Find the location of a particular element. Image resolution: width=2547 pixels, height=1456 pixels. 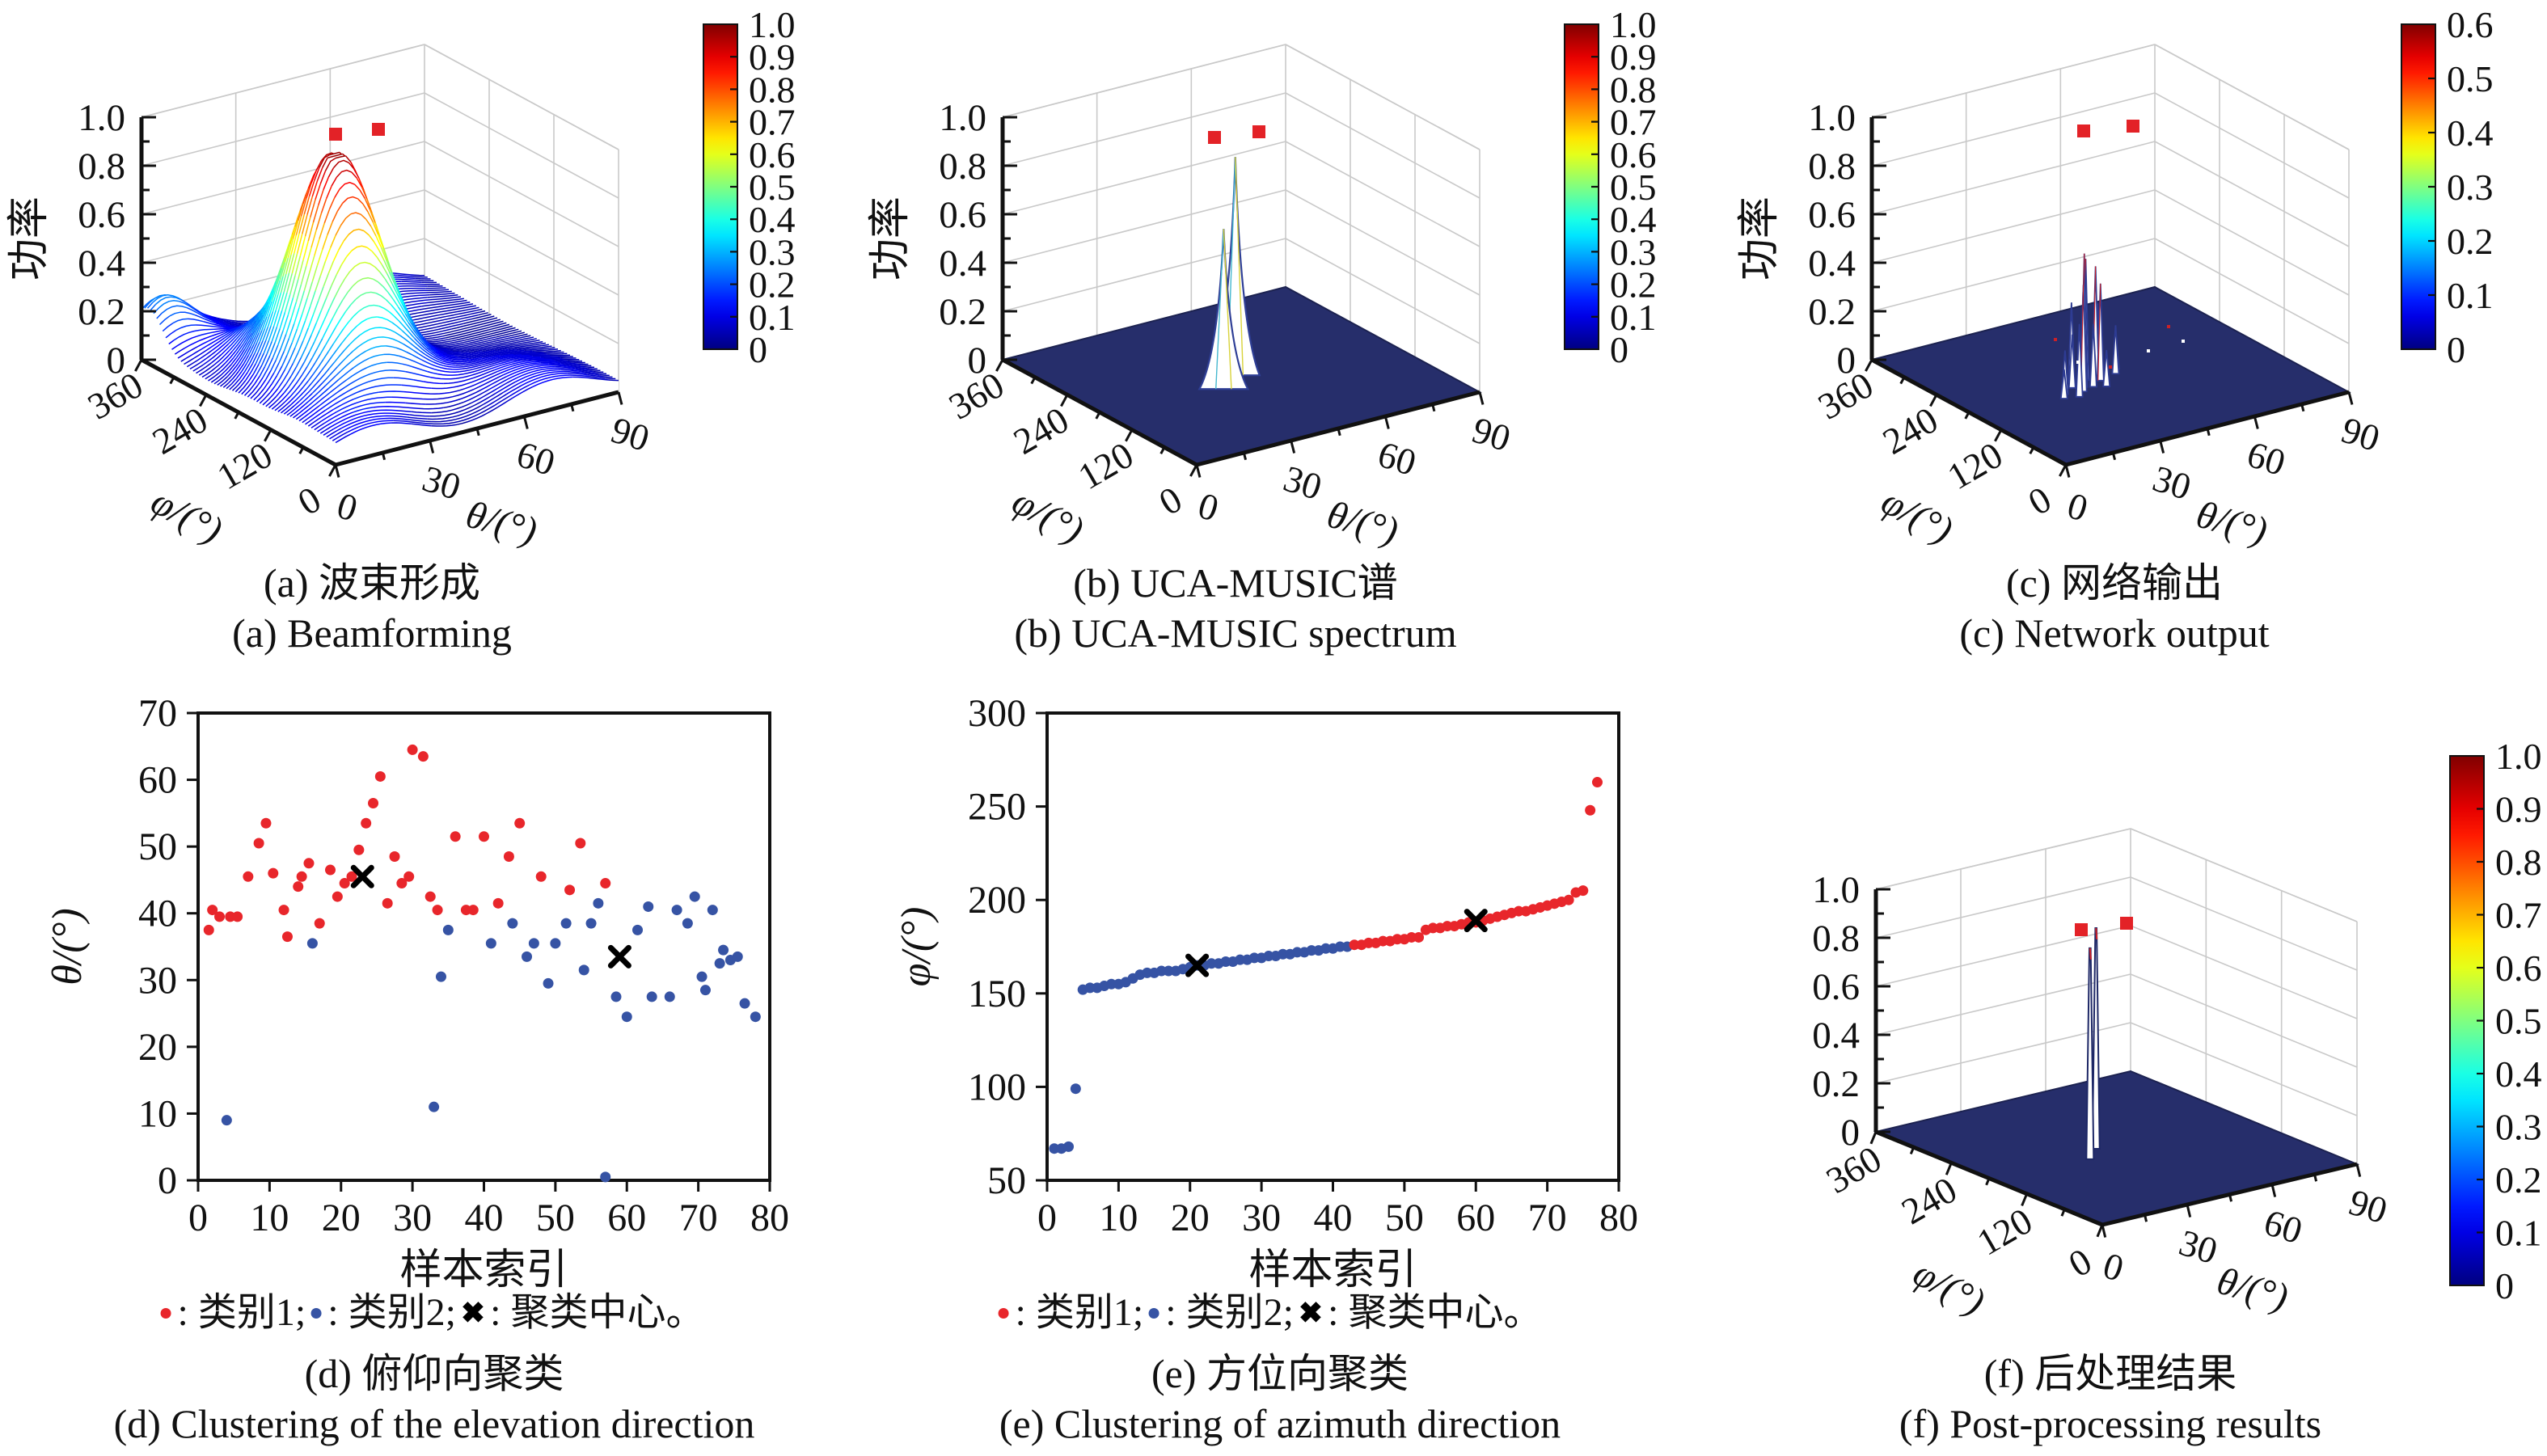

phi-tick is located at coordinates (301, 450).